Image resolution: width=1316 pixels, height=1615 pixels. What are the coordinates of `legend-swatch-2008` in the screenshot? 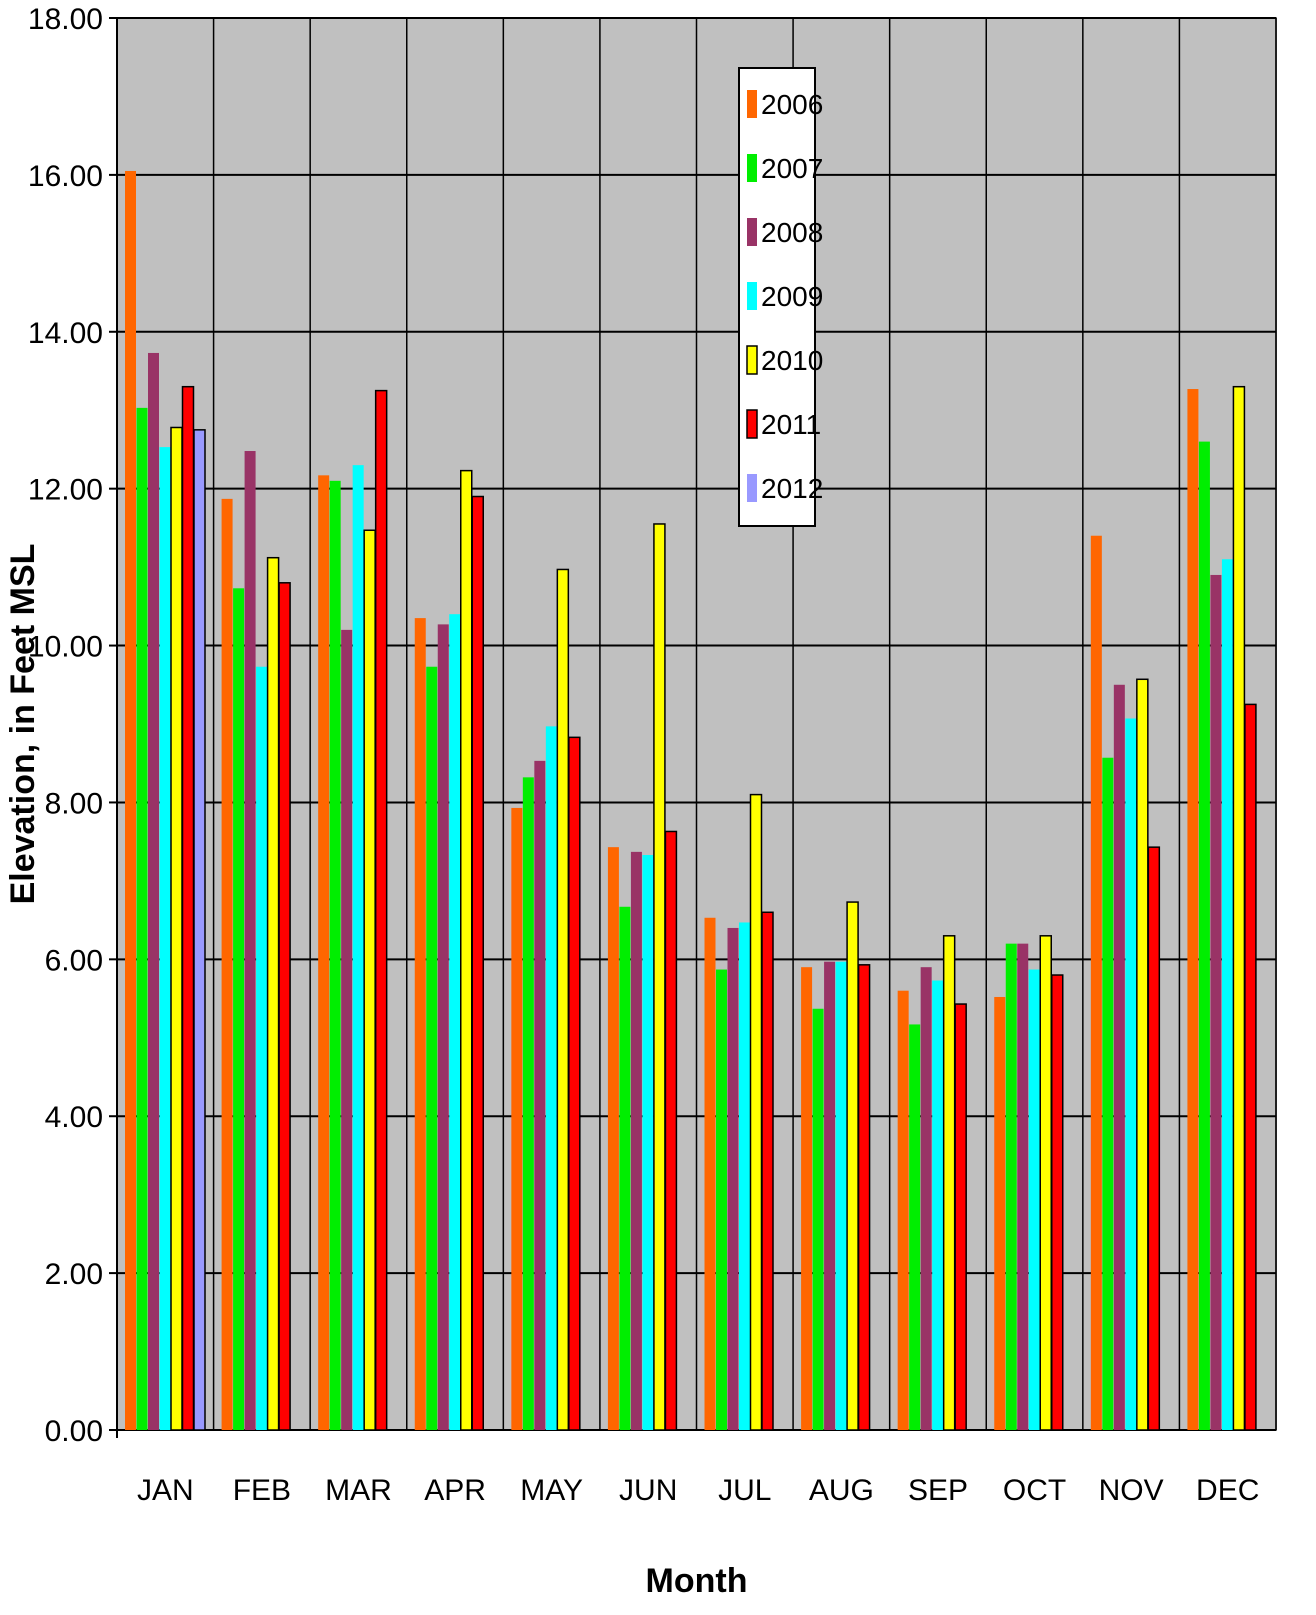 It's located at (752, 232).